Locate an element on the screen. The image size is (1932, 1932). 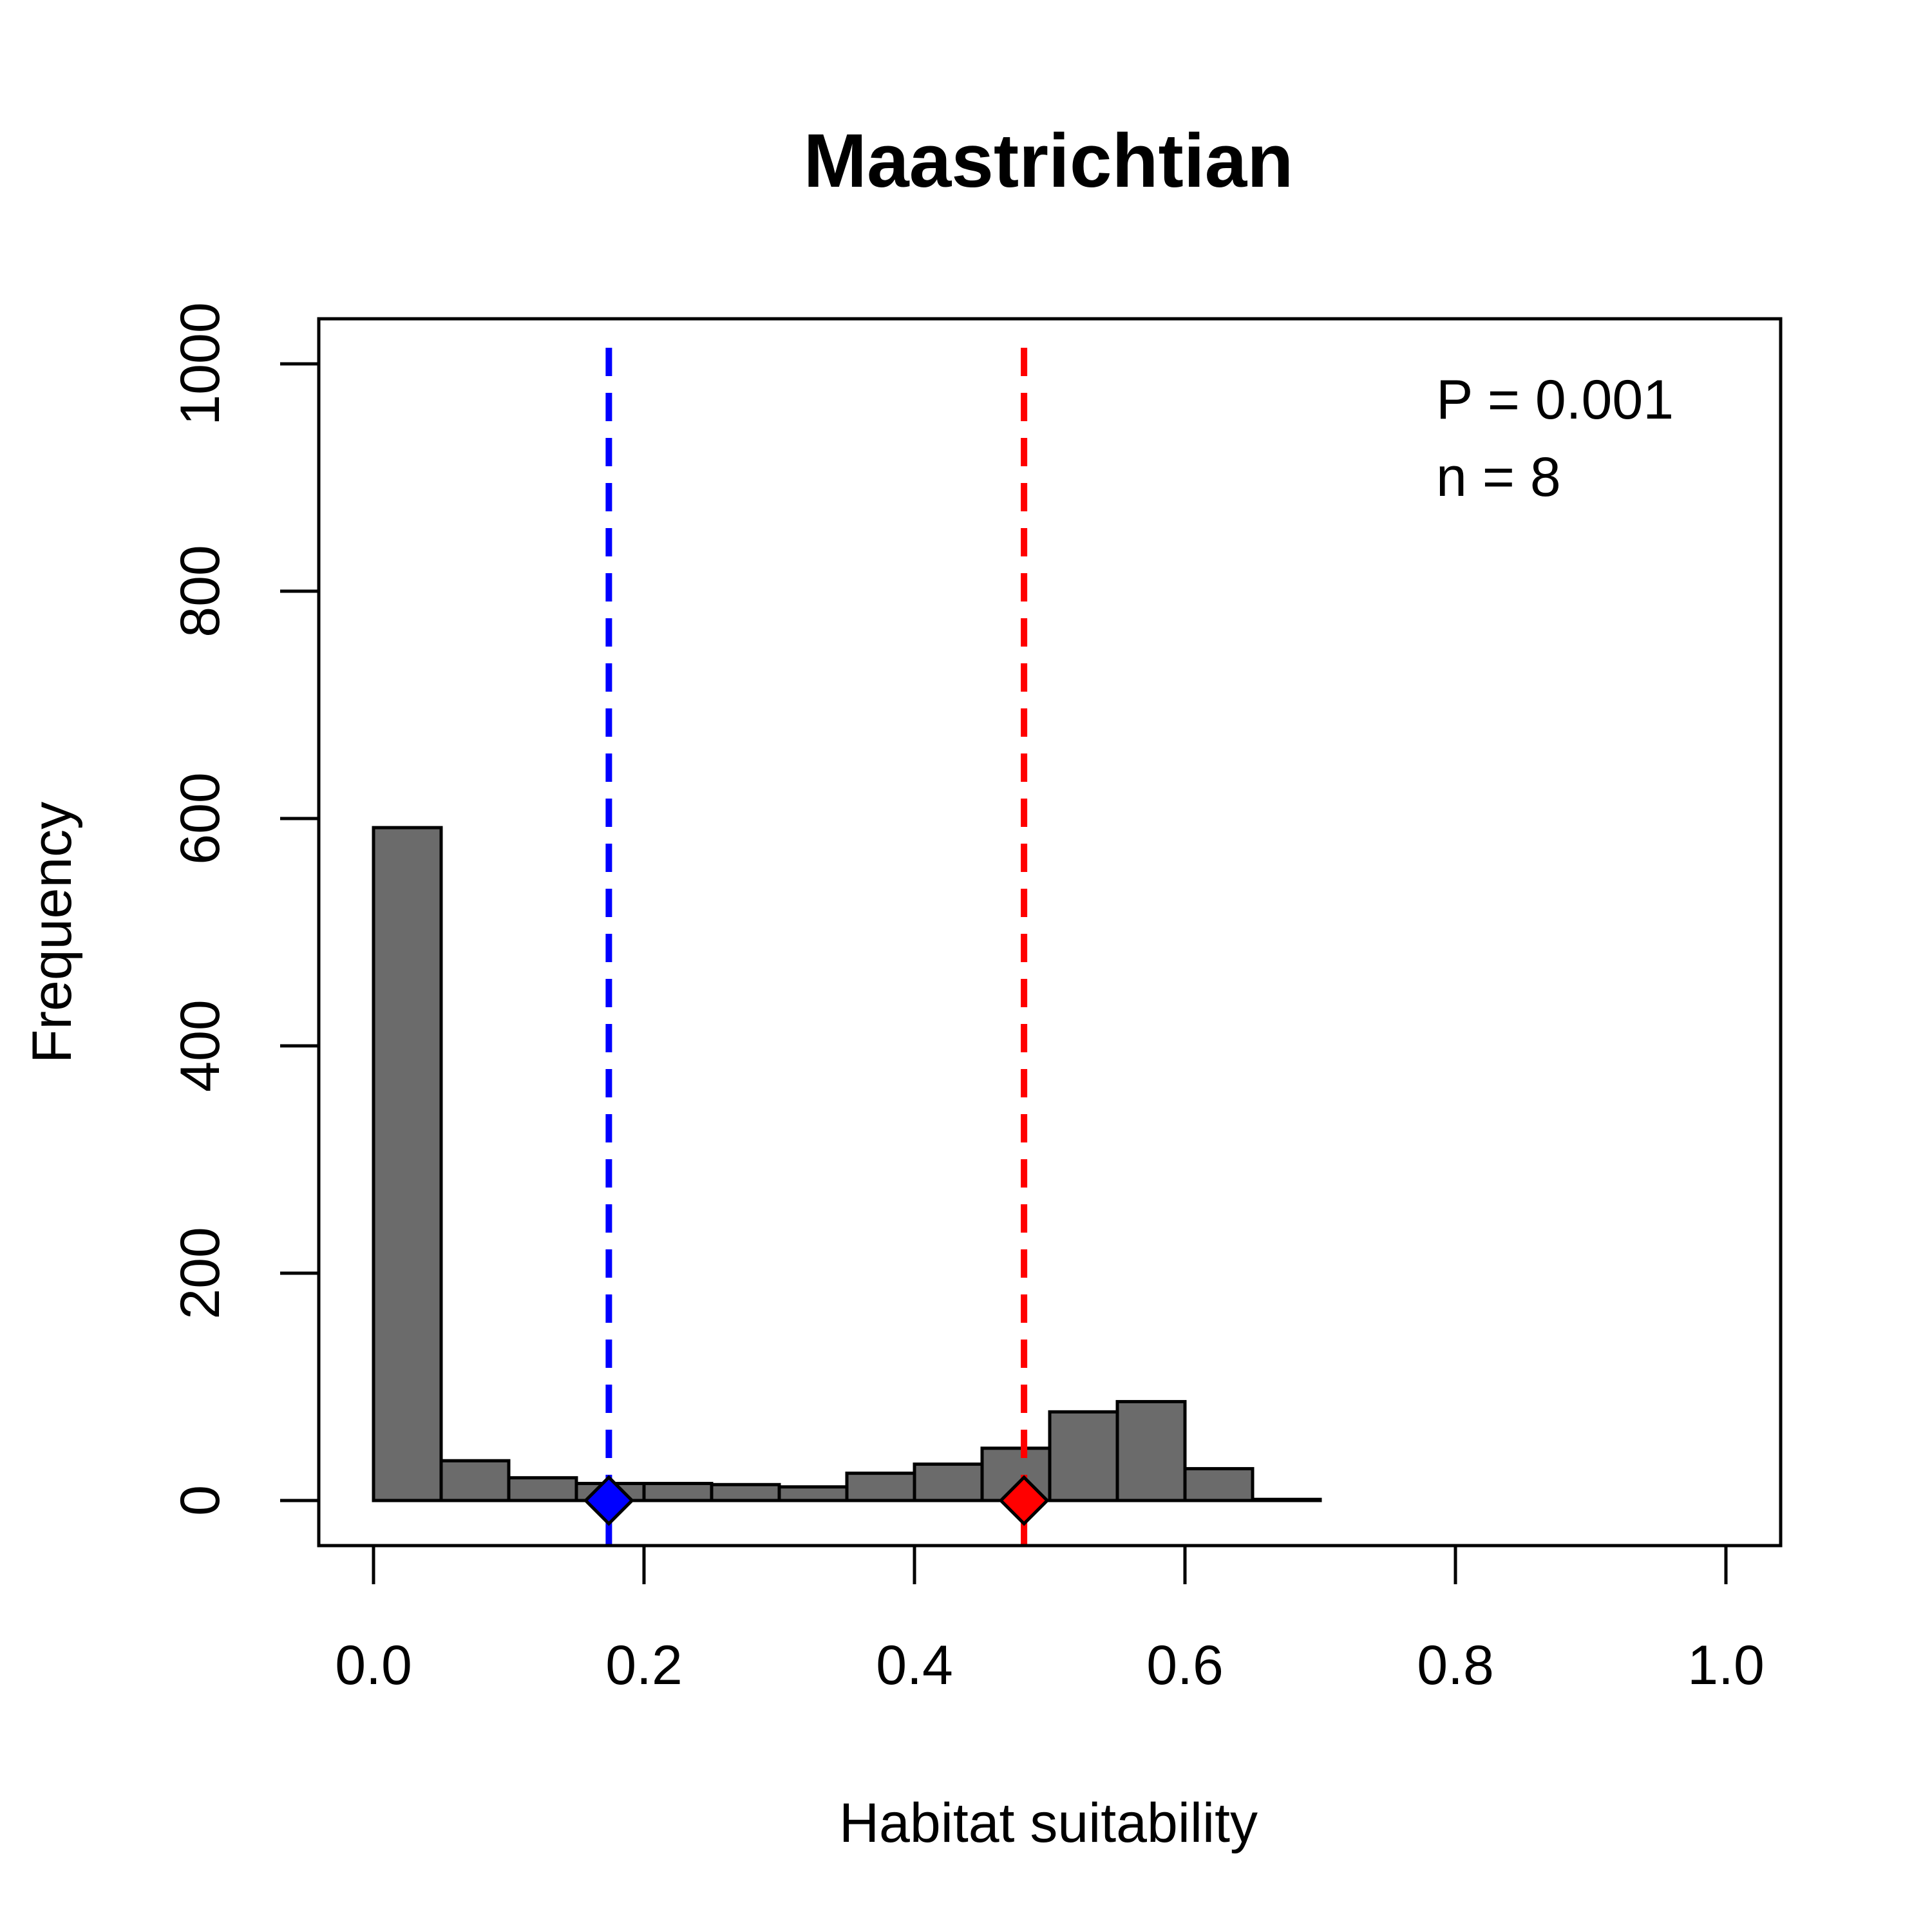
x-tick-label: 0.8 is located at coordinates (1455, 1665).